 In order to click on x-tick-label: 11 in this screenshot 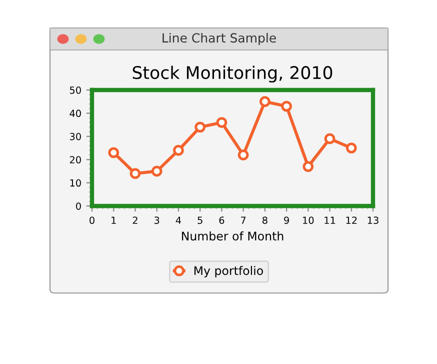, I will do `click(330, 220)`.